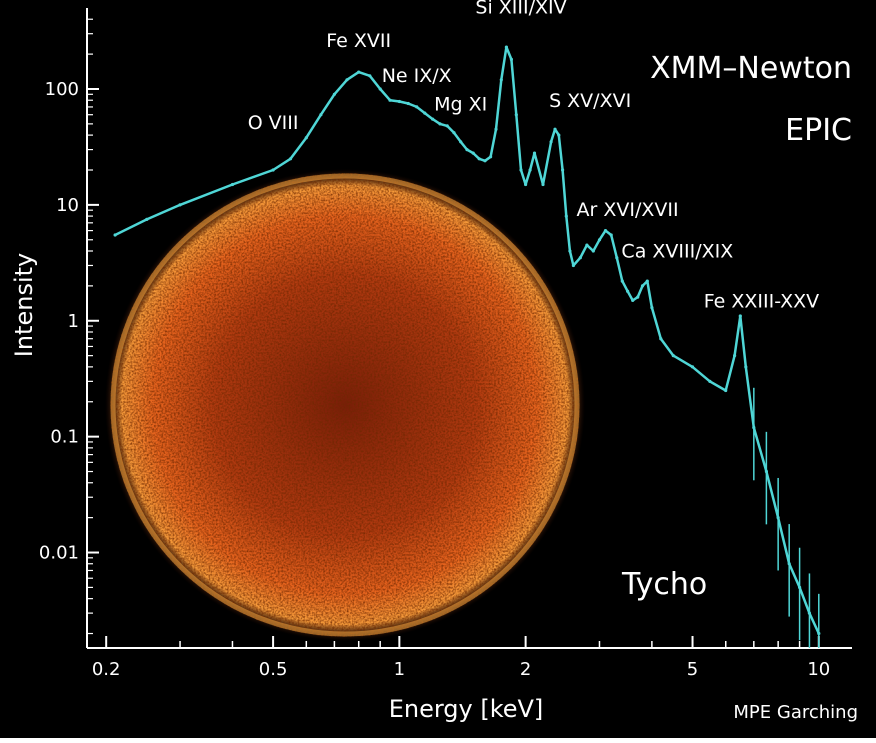 This screenshot has height=743, width=876. Describe the element at coordinates (520, 9) in the screenshot. I see `annotation-label: Si XIII/XIV` at that location.